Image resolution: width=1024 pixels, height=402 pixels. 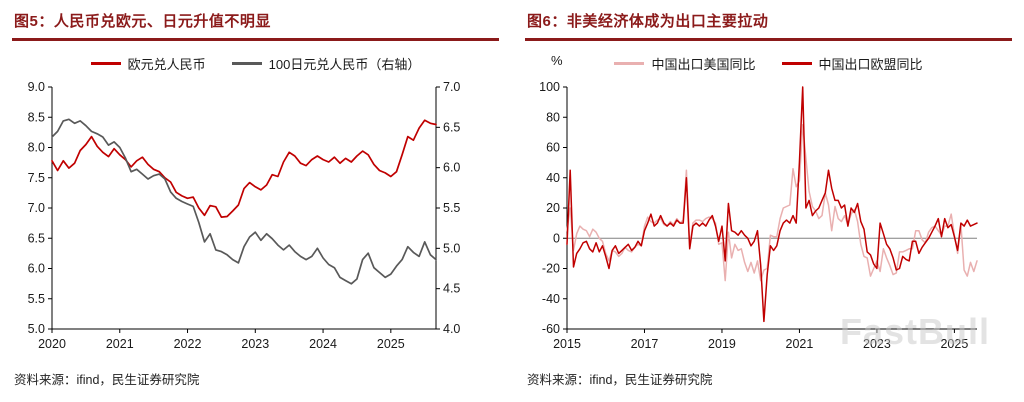 I want to click on legend-item-exports-eu: 中国出口欧盟同比, so click(x=852, y=63).